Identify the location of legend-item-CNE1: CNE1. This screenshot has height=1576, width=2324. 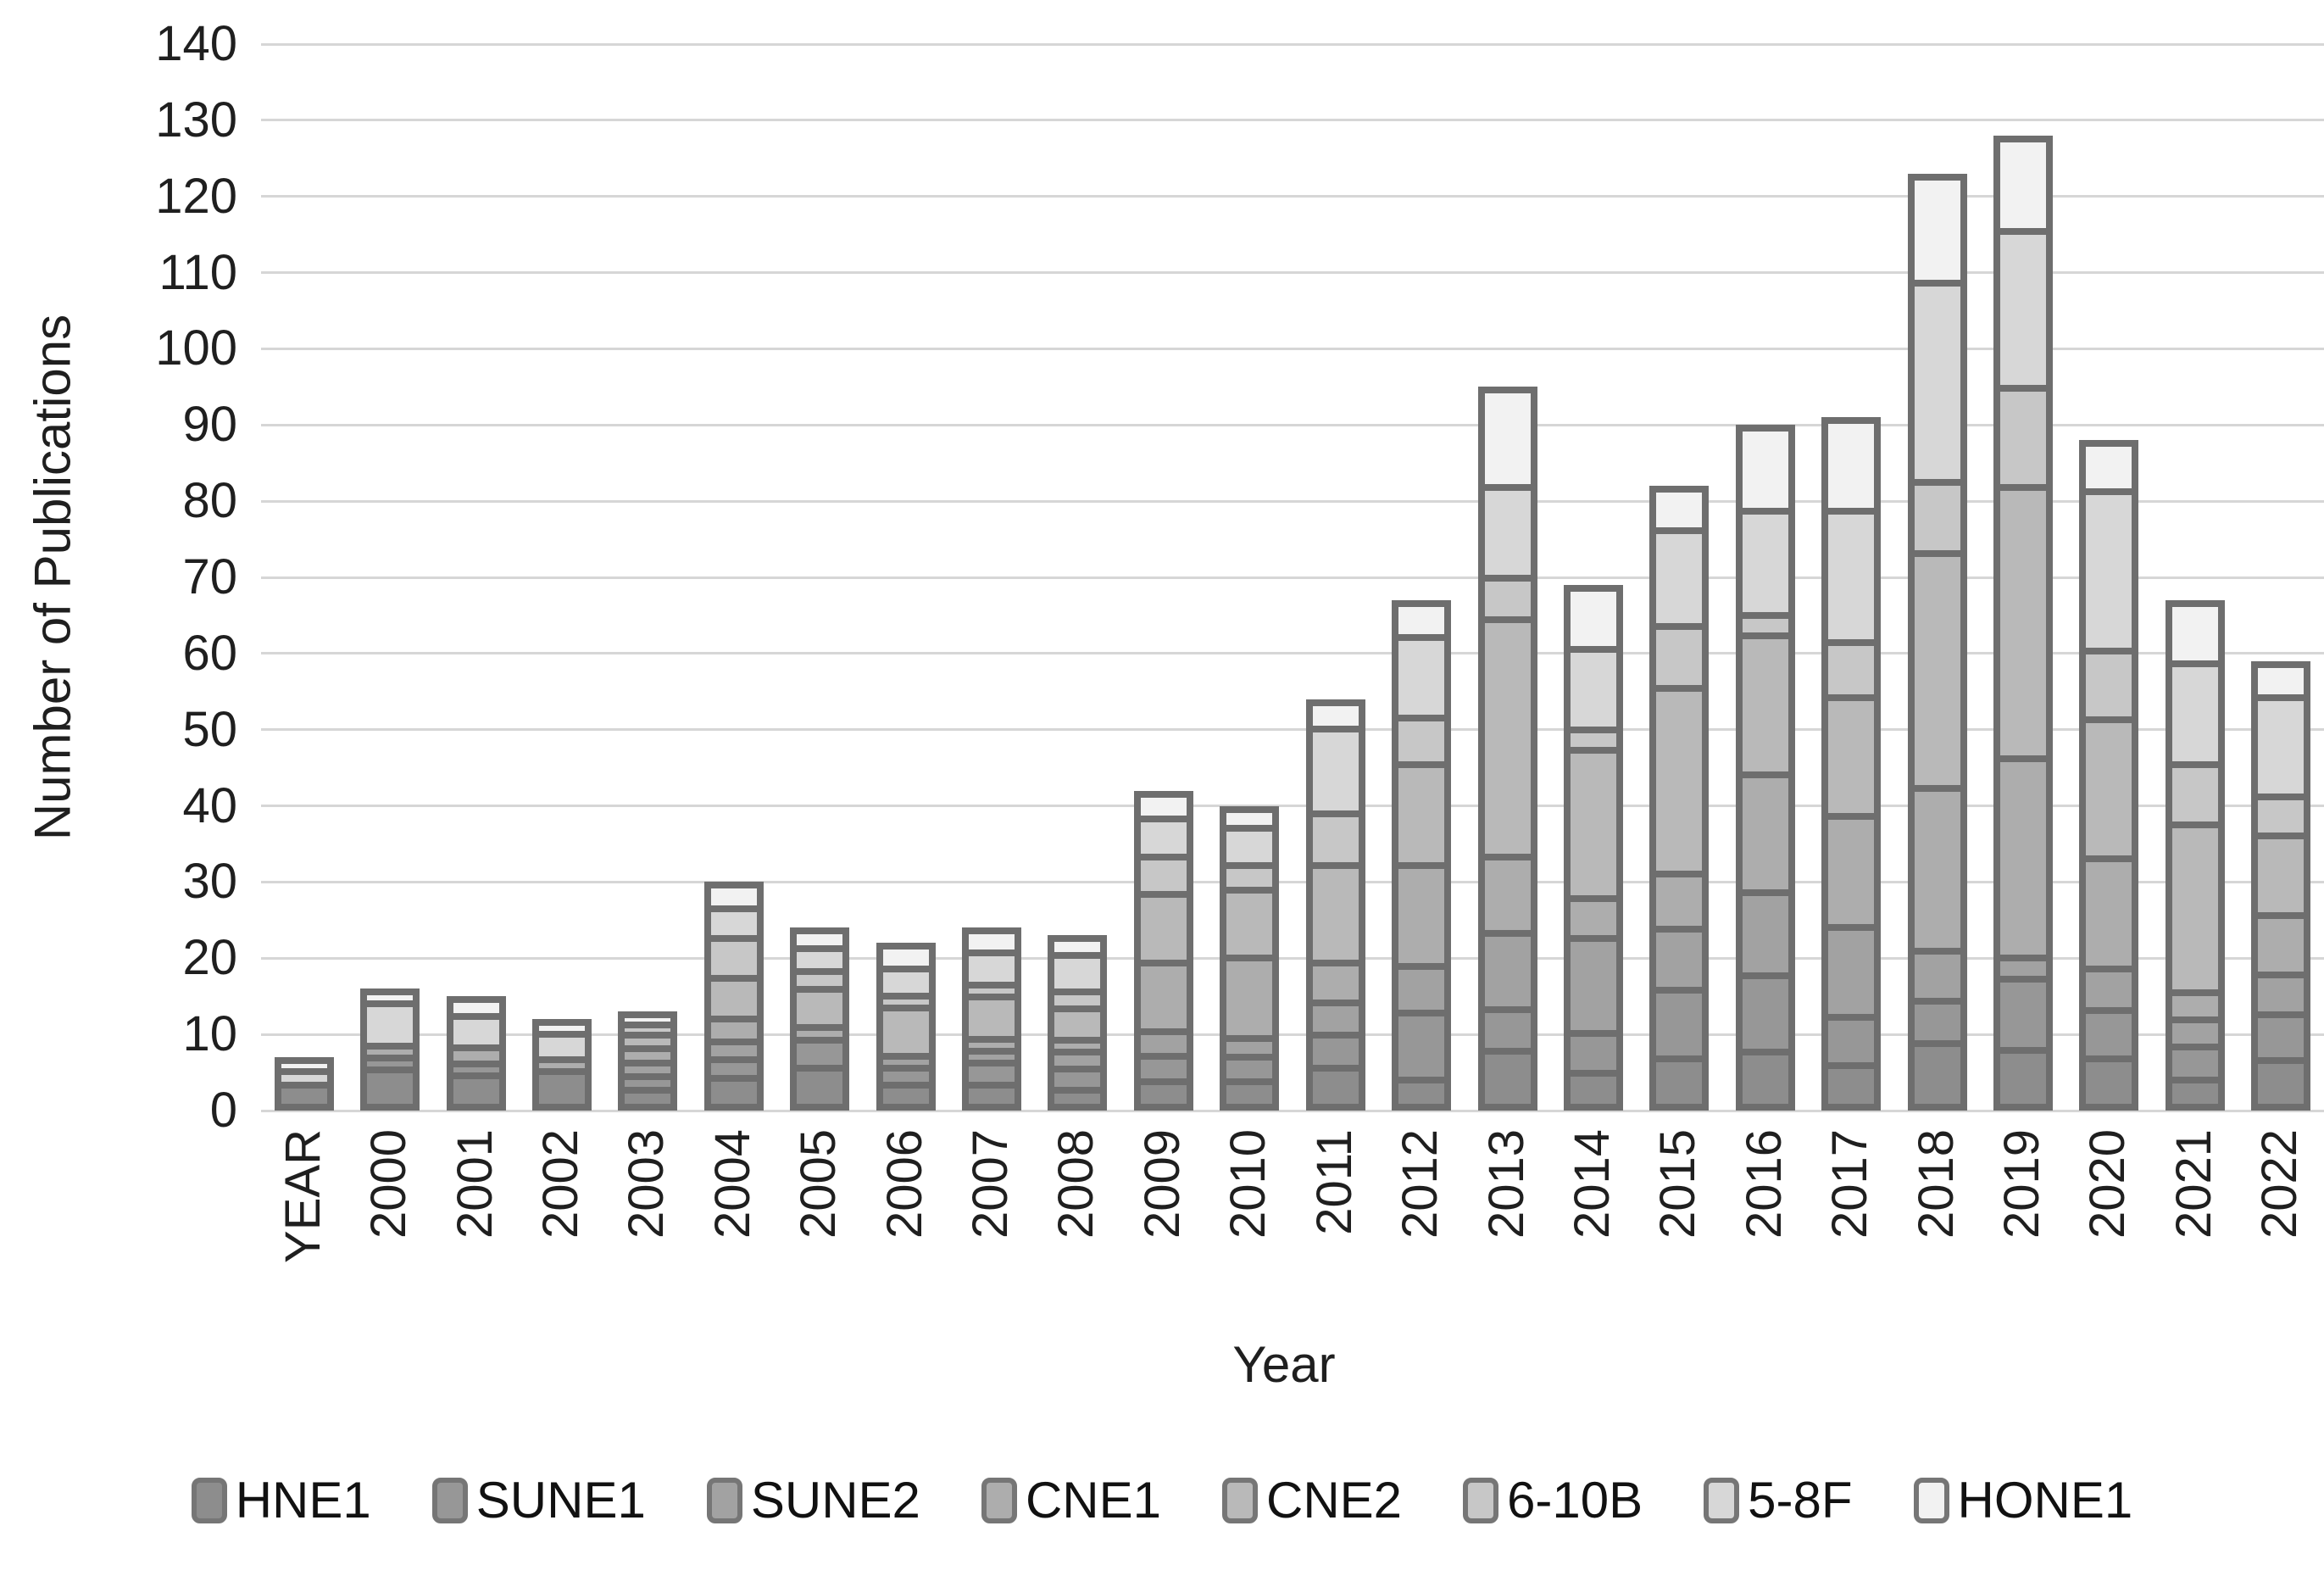
(1071, 1500).